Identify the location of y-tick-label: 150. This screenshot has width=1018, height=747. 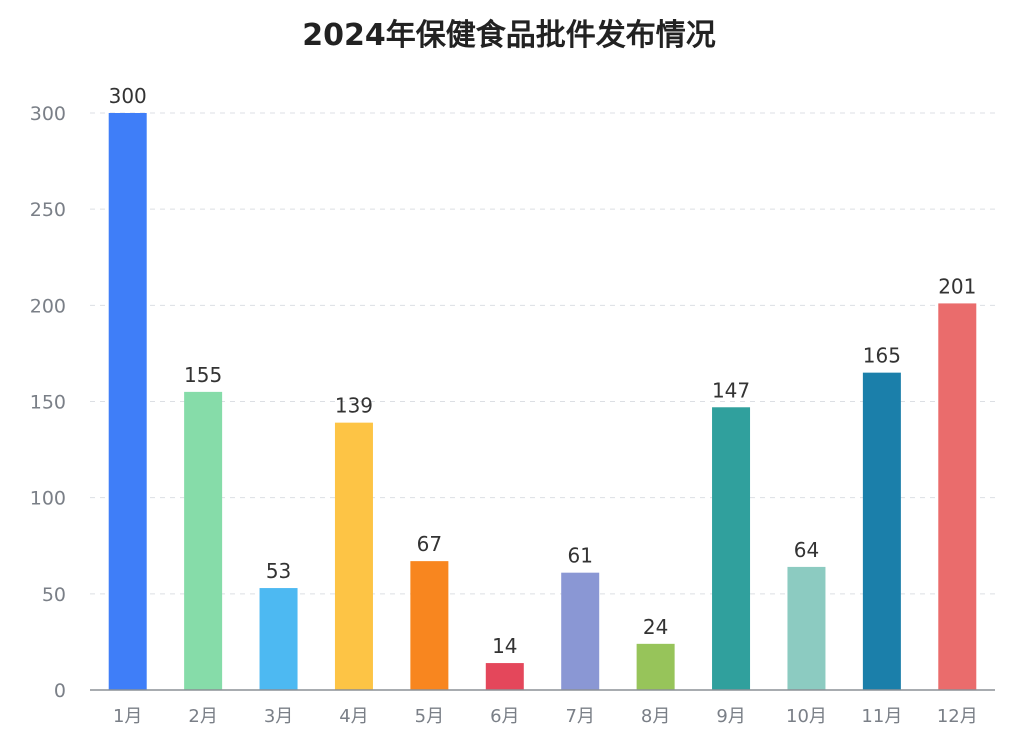
(48, 403).